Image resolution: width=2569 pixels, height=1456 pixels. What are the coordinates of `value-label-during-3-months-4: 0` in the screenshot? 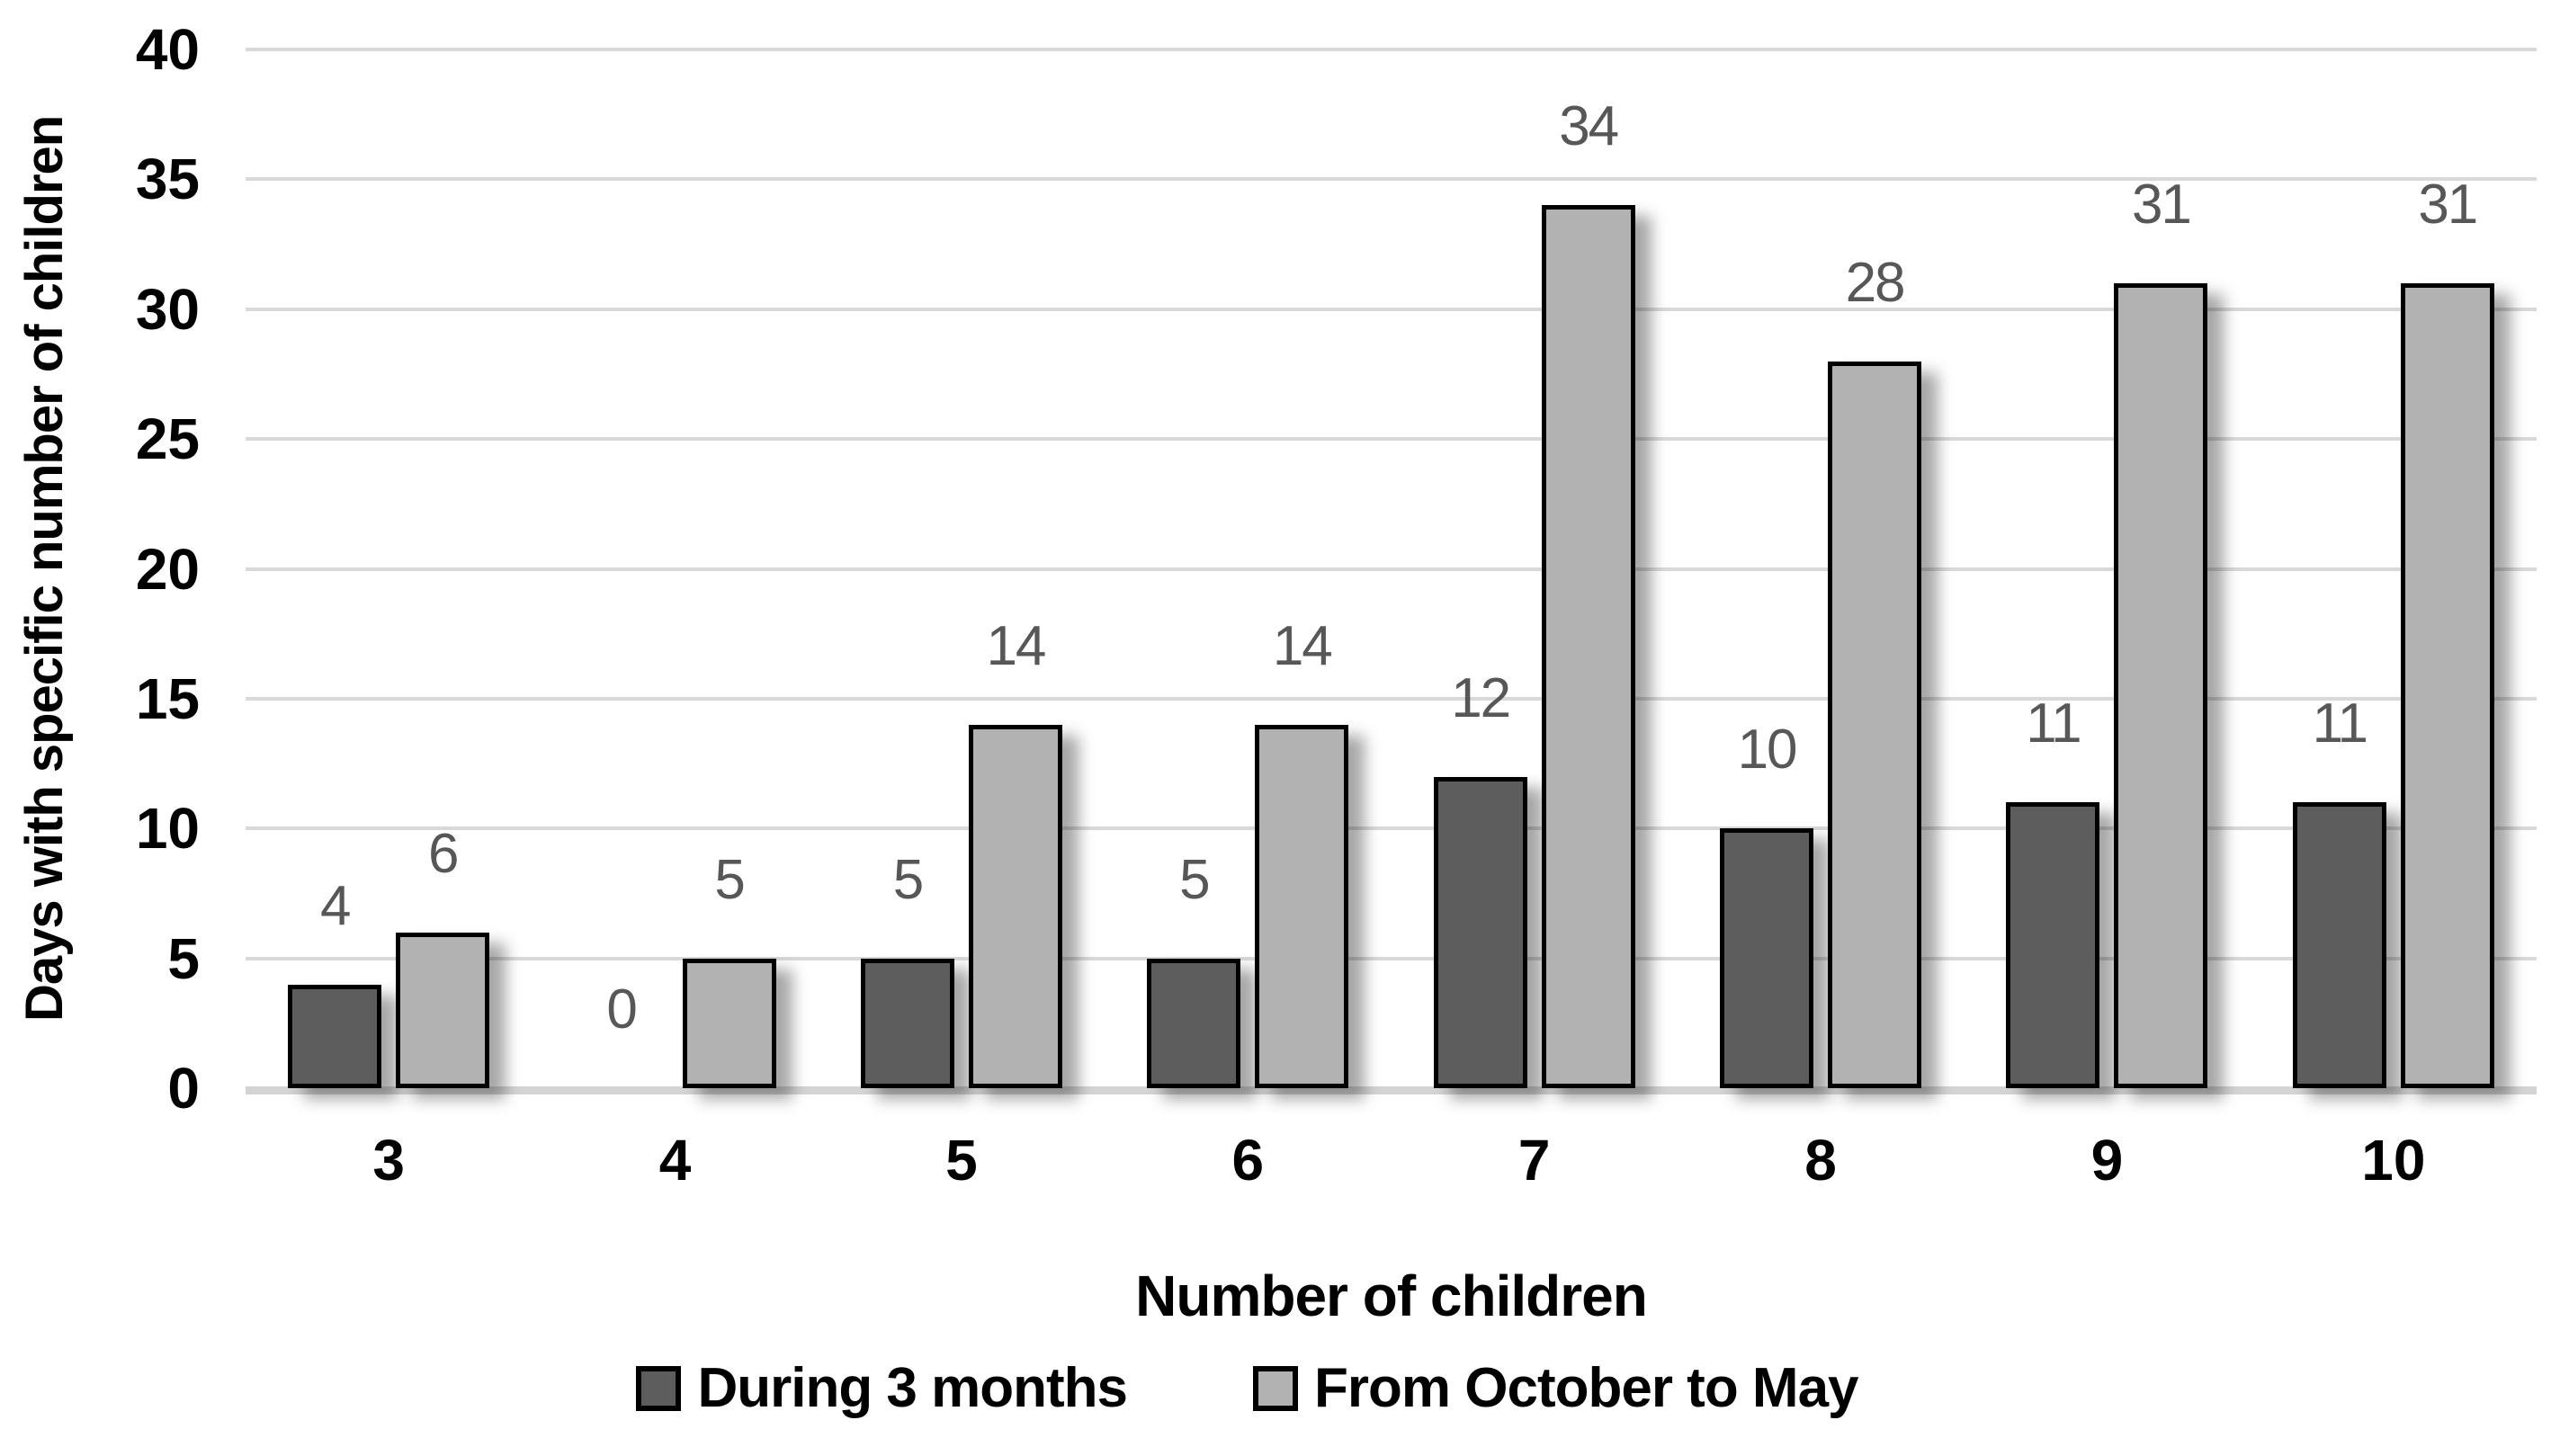 It's located at (621, 1010).